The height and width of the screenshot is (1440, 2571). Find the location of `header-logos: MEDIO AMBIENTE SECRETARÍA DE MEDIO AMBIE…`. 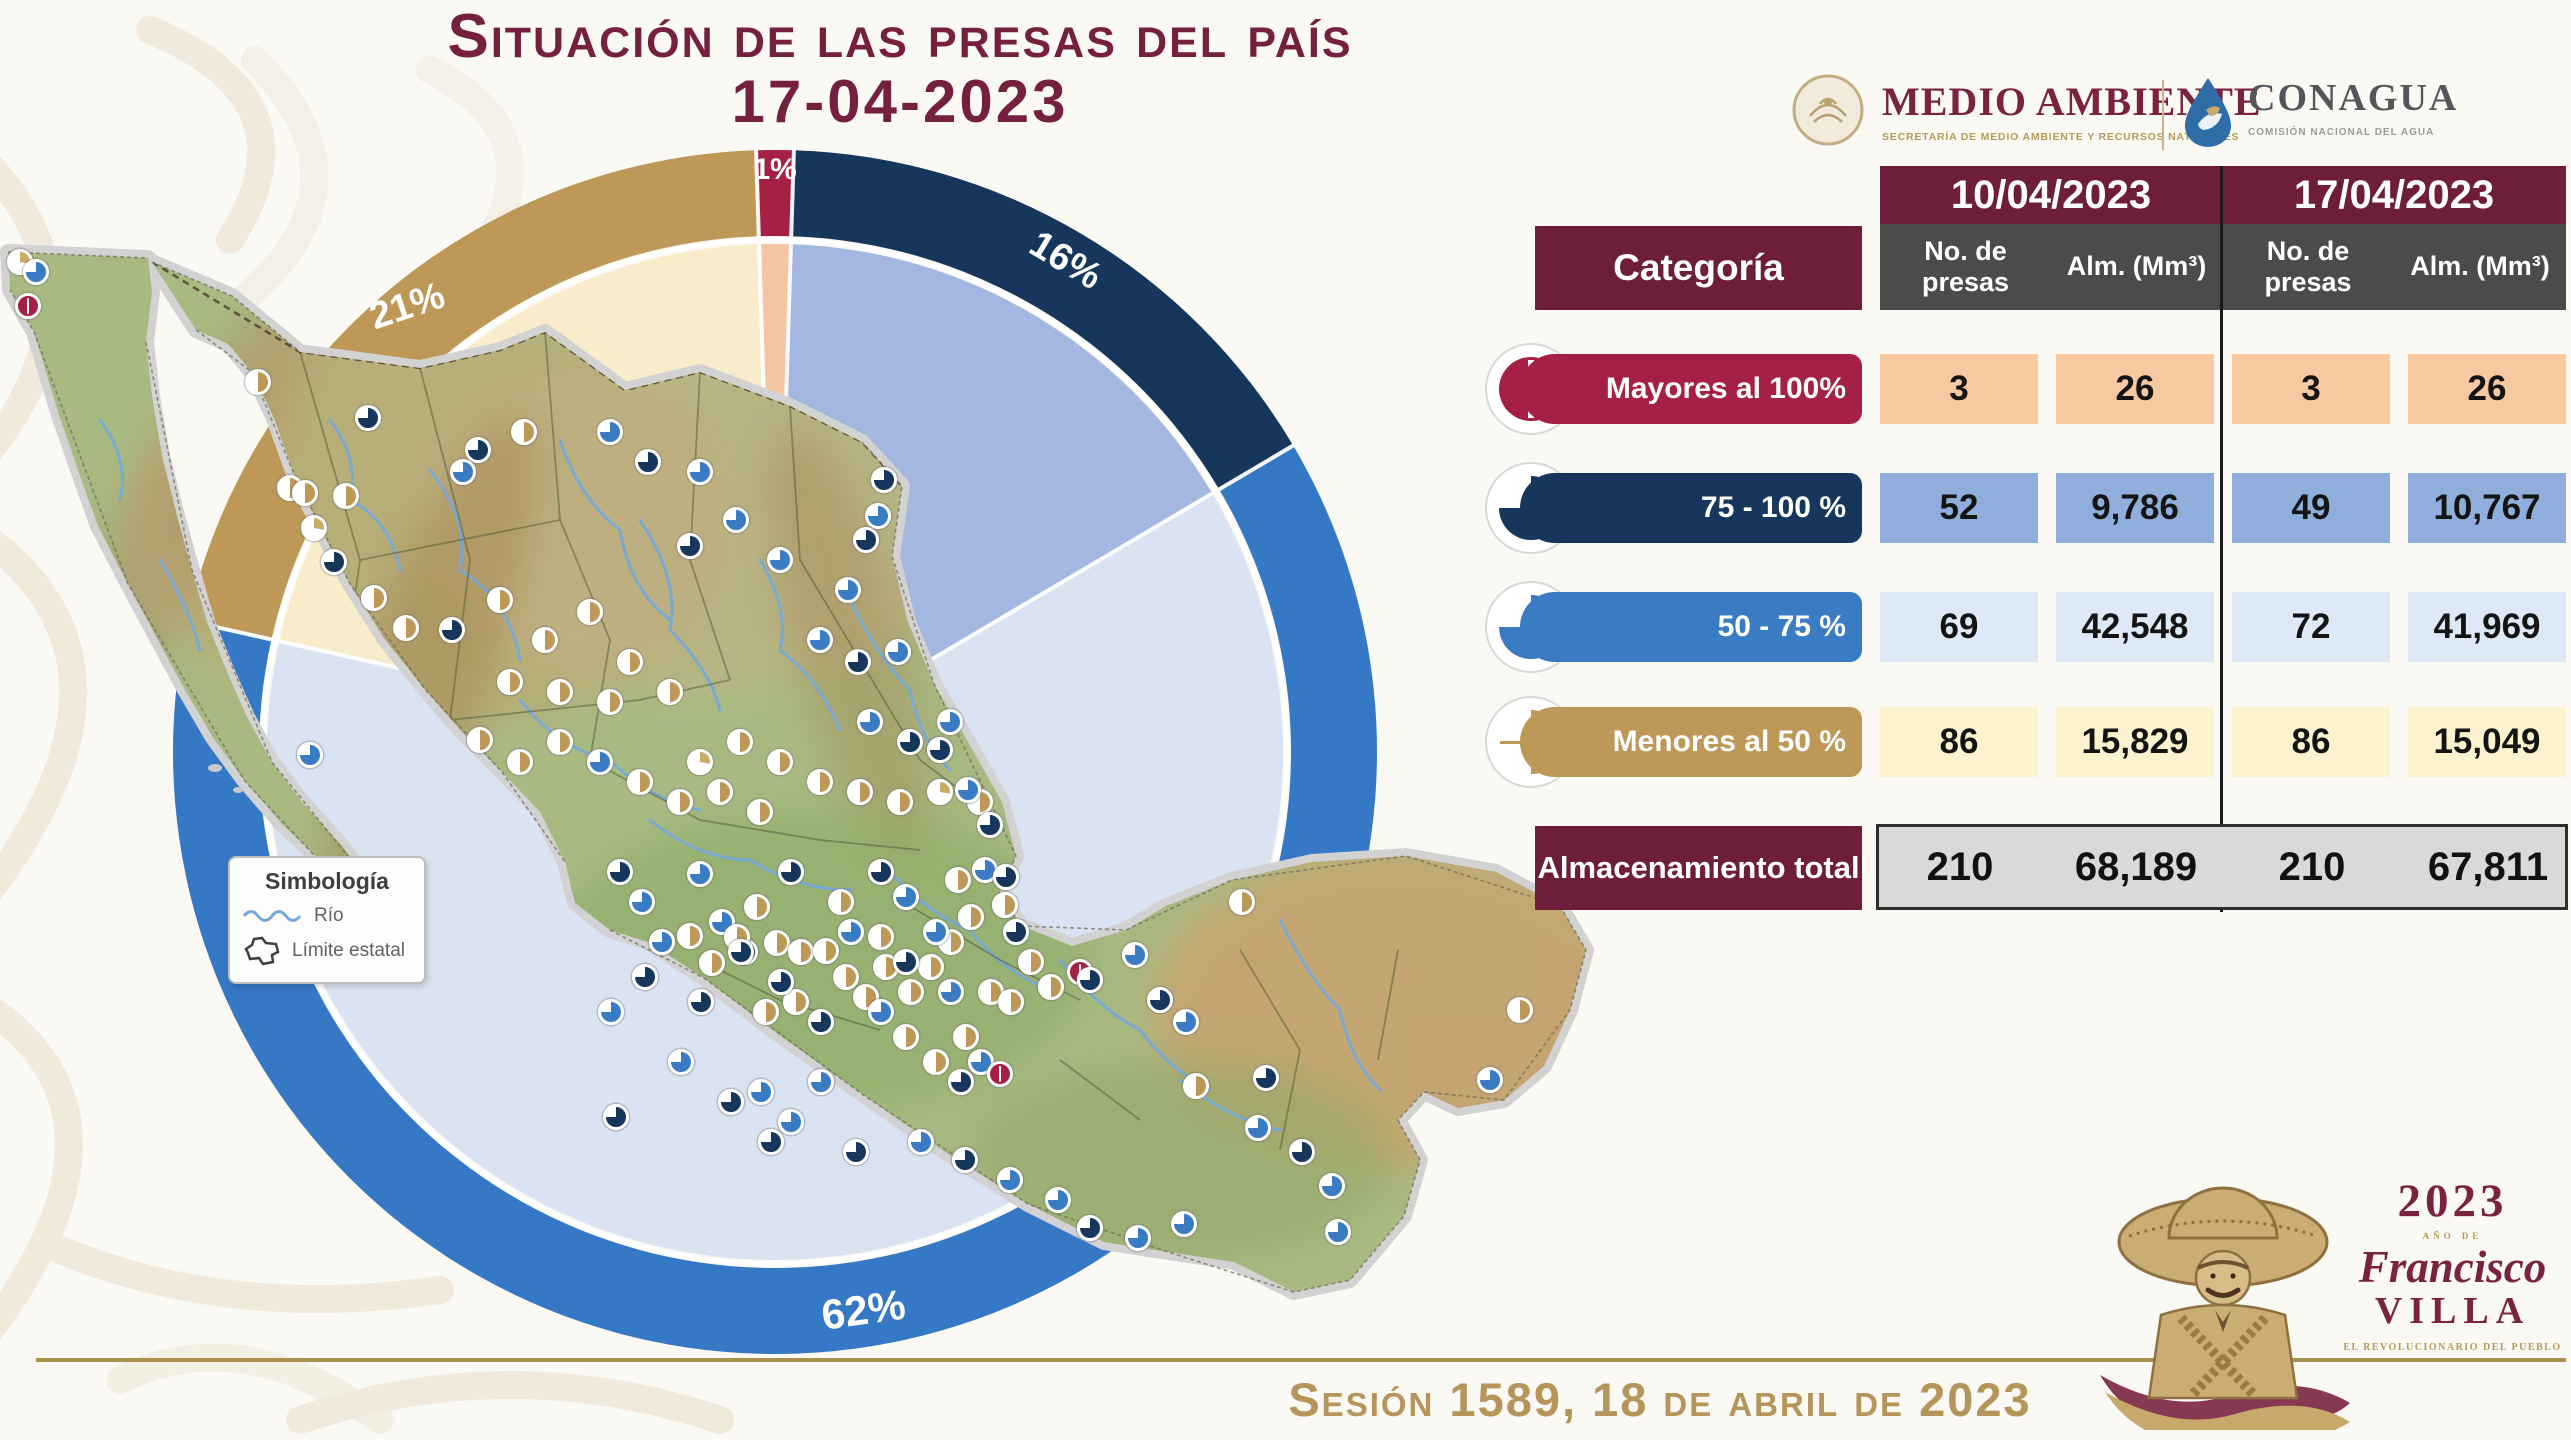

header-logos: MEDIO AMBIENTE SECRETARÍA DE MEDIO AMBIE… is located at coordinates (2180, 118).